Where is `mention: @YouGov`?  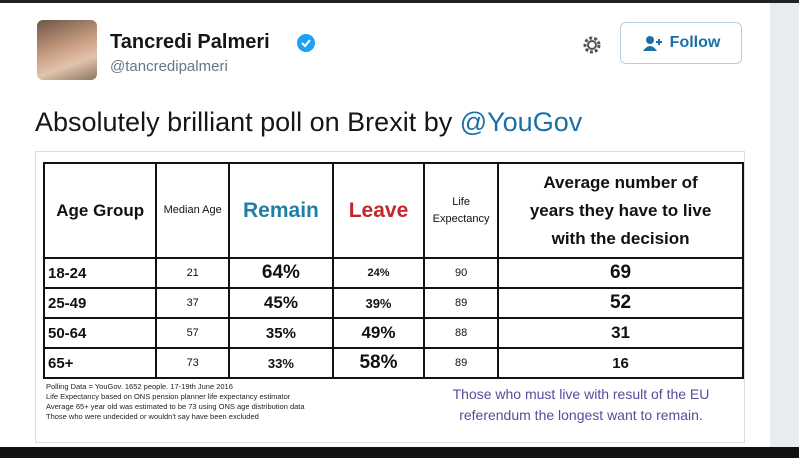 mention: @YouGov is located at coordinates (521, 122).